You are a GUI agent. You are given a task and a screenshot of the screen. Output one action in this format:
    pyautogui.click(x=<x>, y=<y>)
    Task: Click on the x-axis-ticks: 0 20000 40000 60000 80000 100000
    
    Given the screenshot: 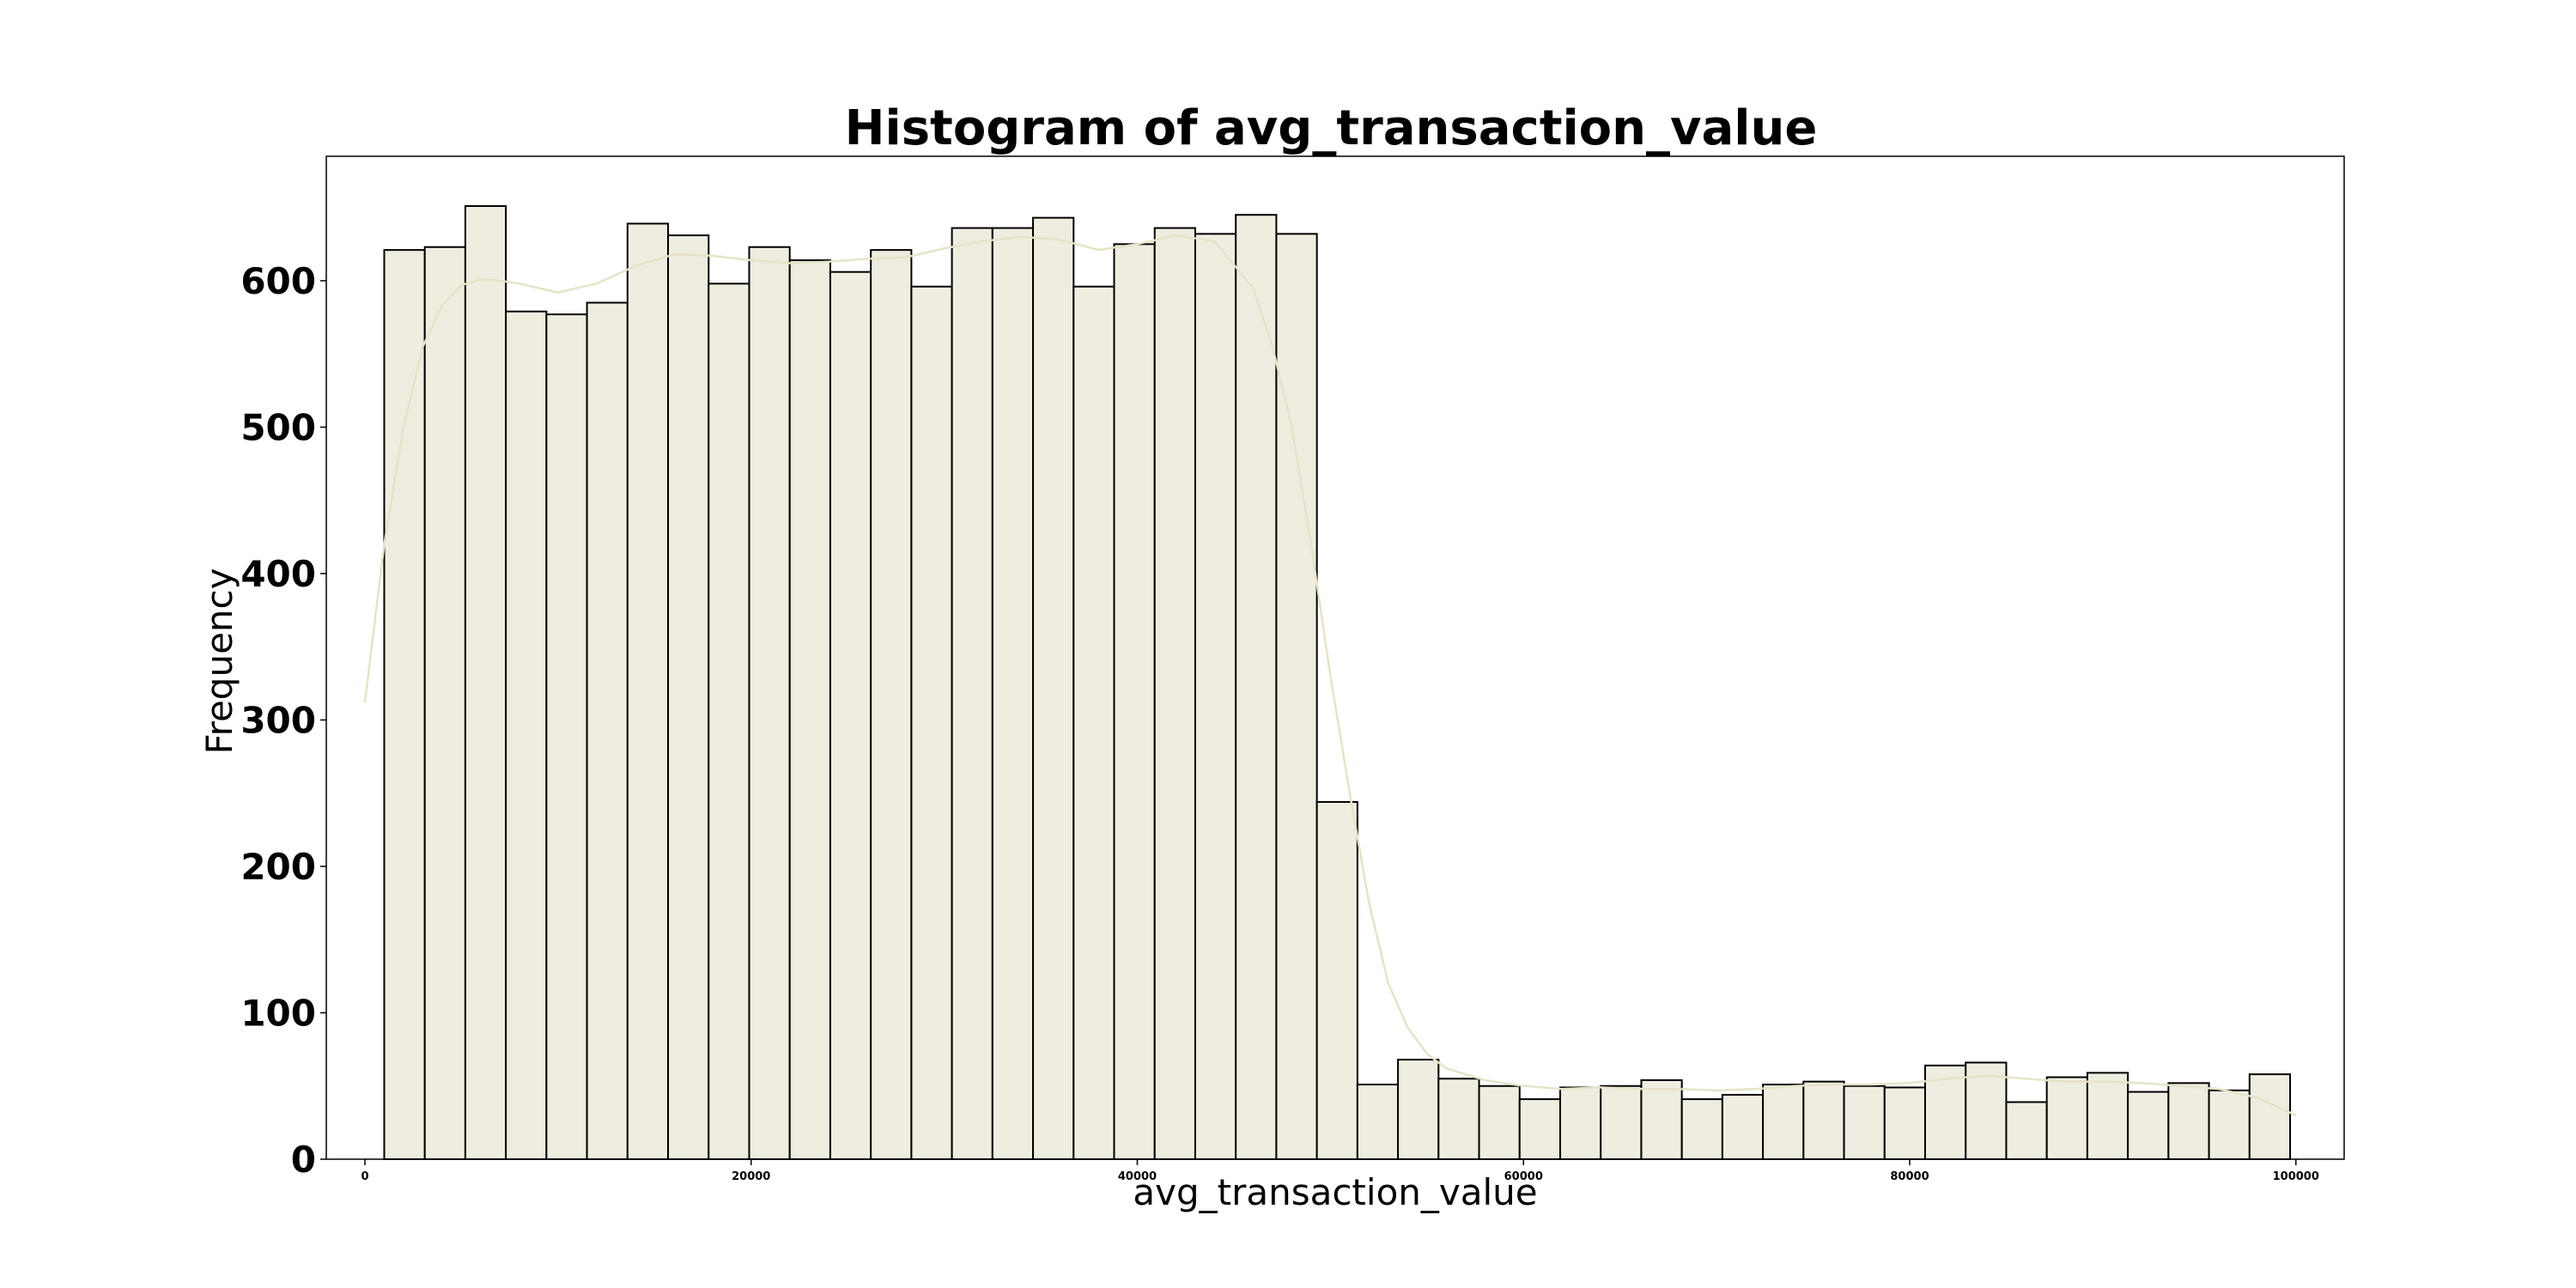 What is the action you would take?
    pyautogui.click(x=1340, y=1171)
    